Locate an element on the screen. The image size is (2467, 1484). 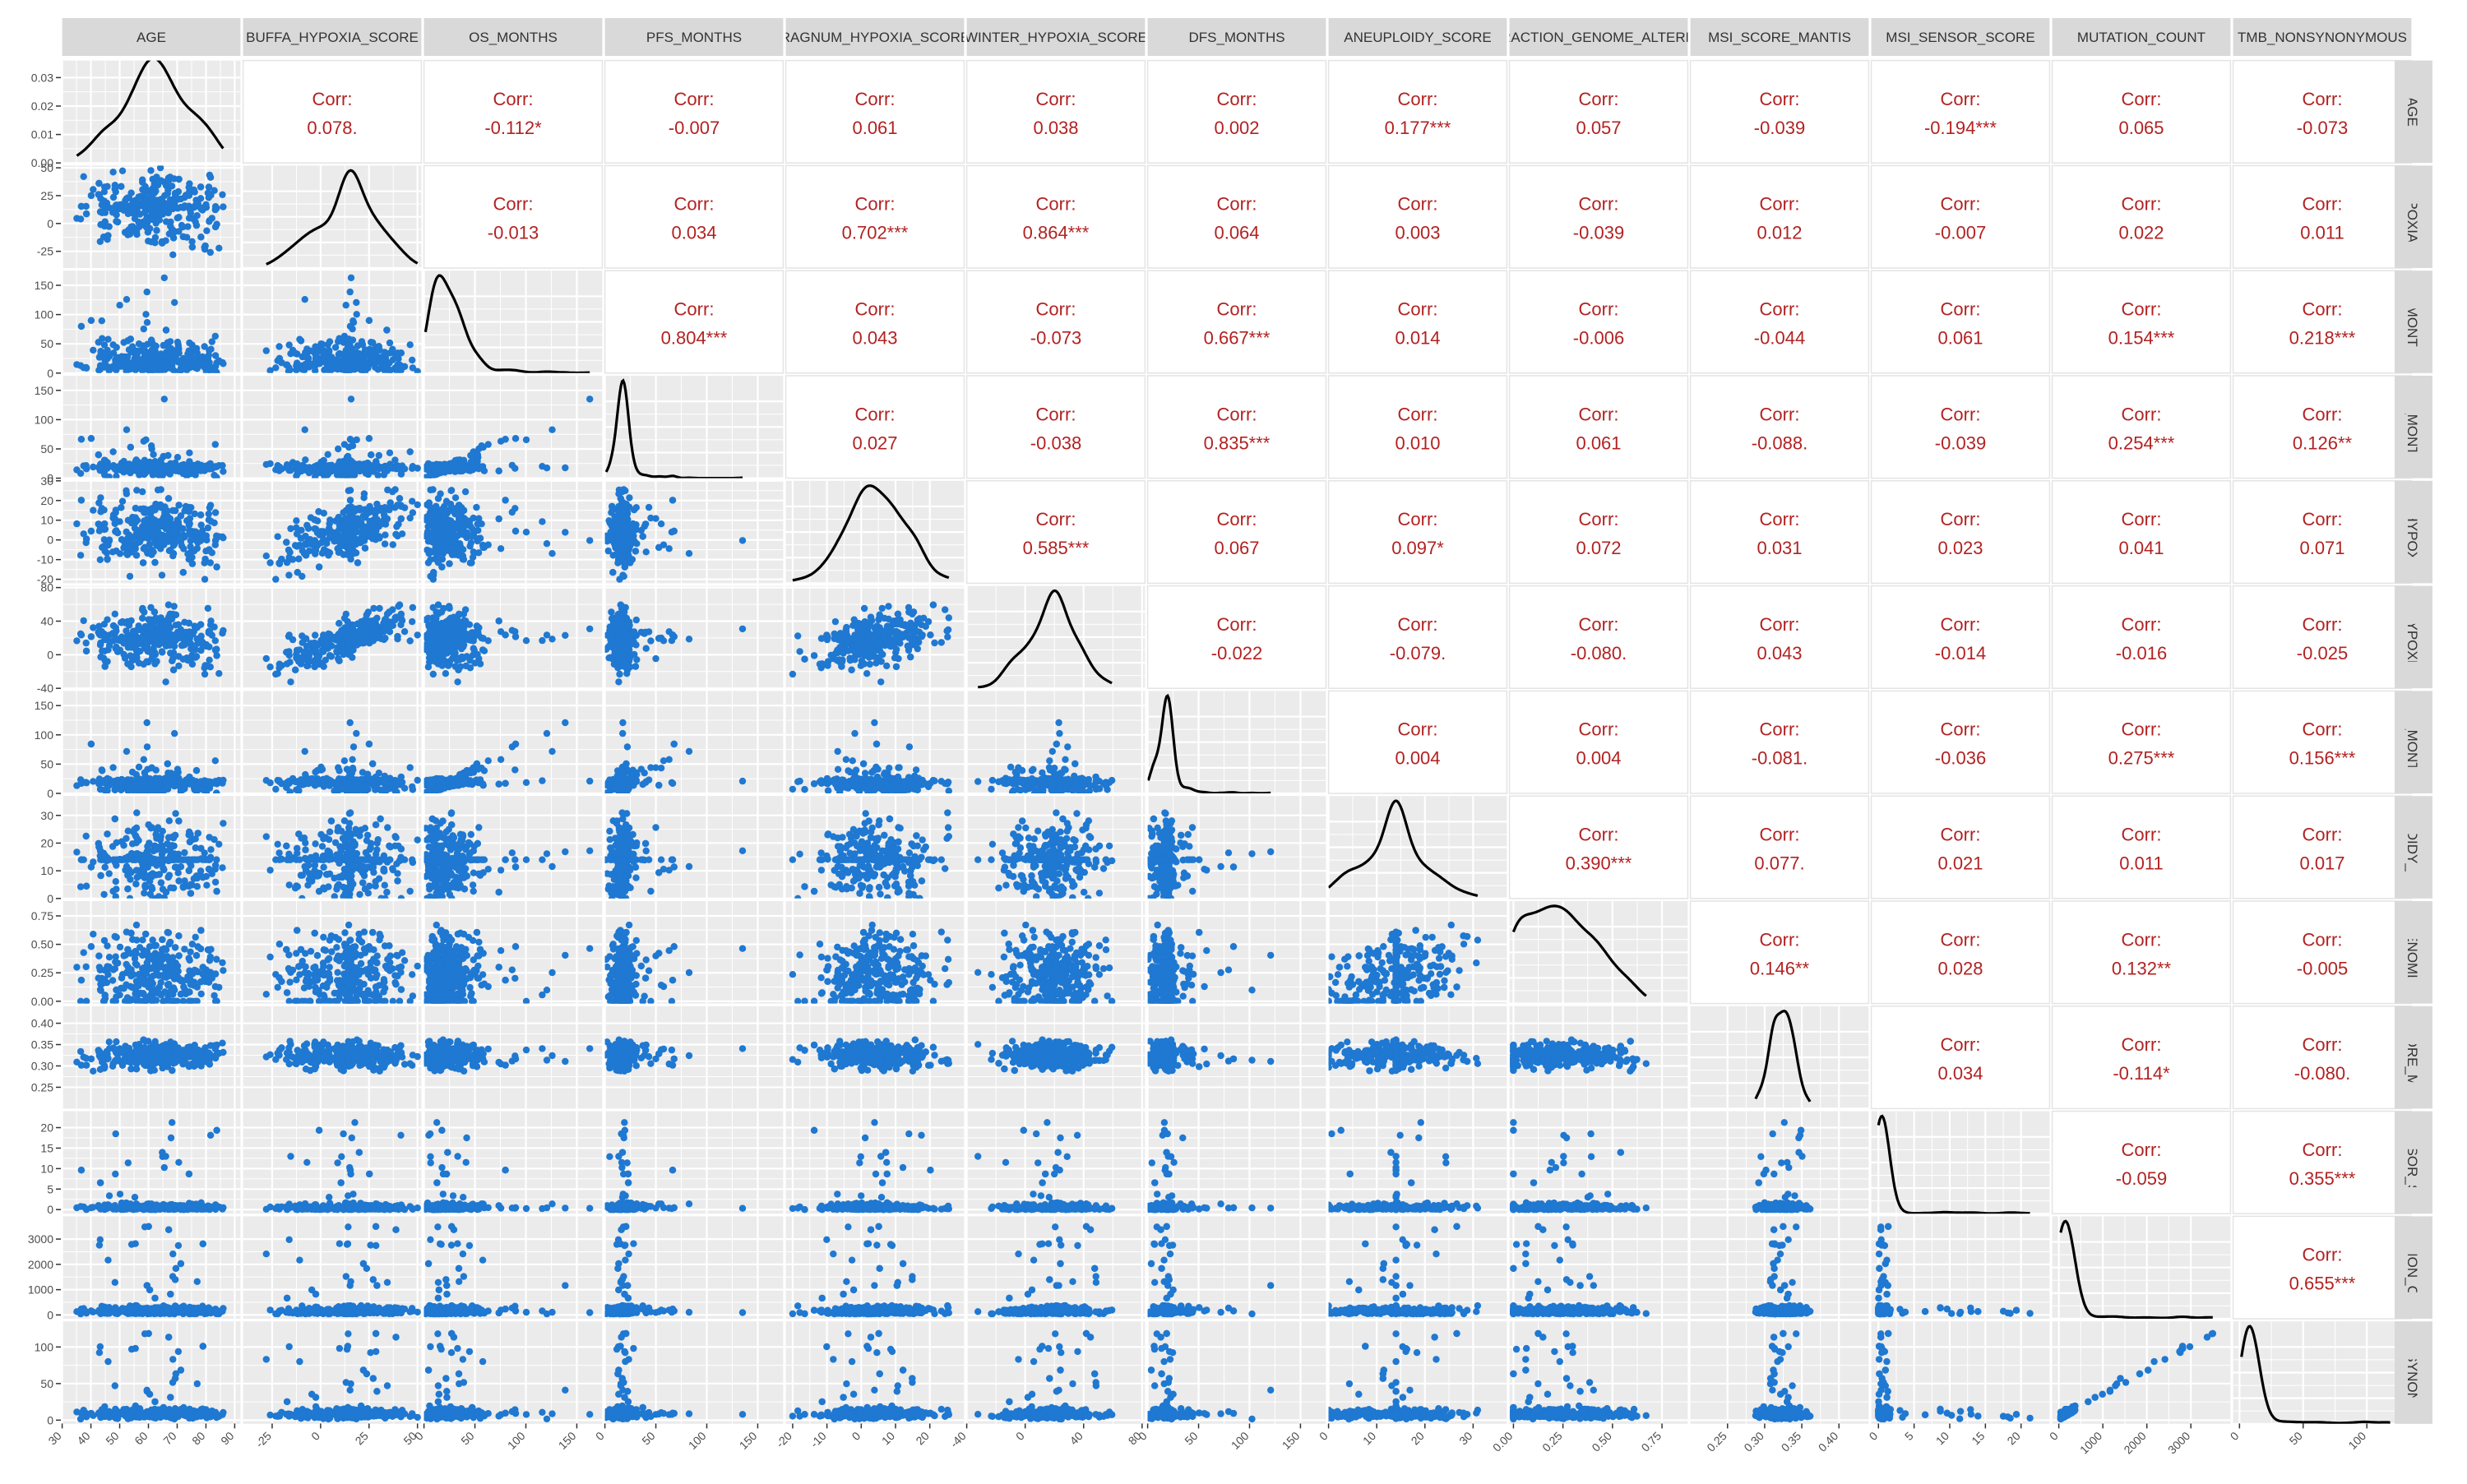
corr-value: -0.073 is located at coordinates (2322, 128).